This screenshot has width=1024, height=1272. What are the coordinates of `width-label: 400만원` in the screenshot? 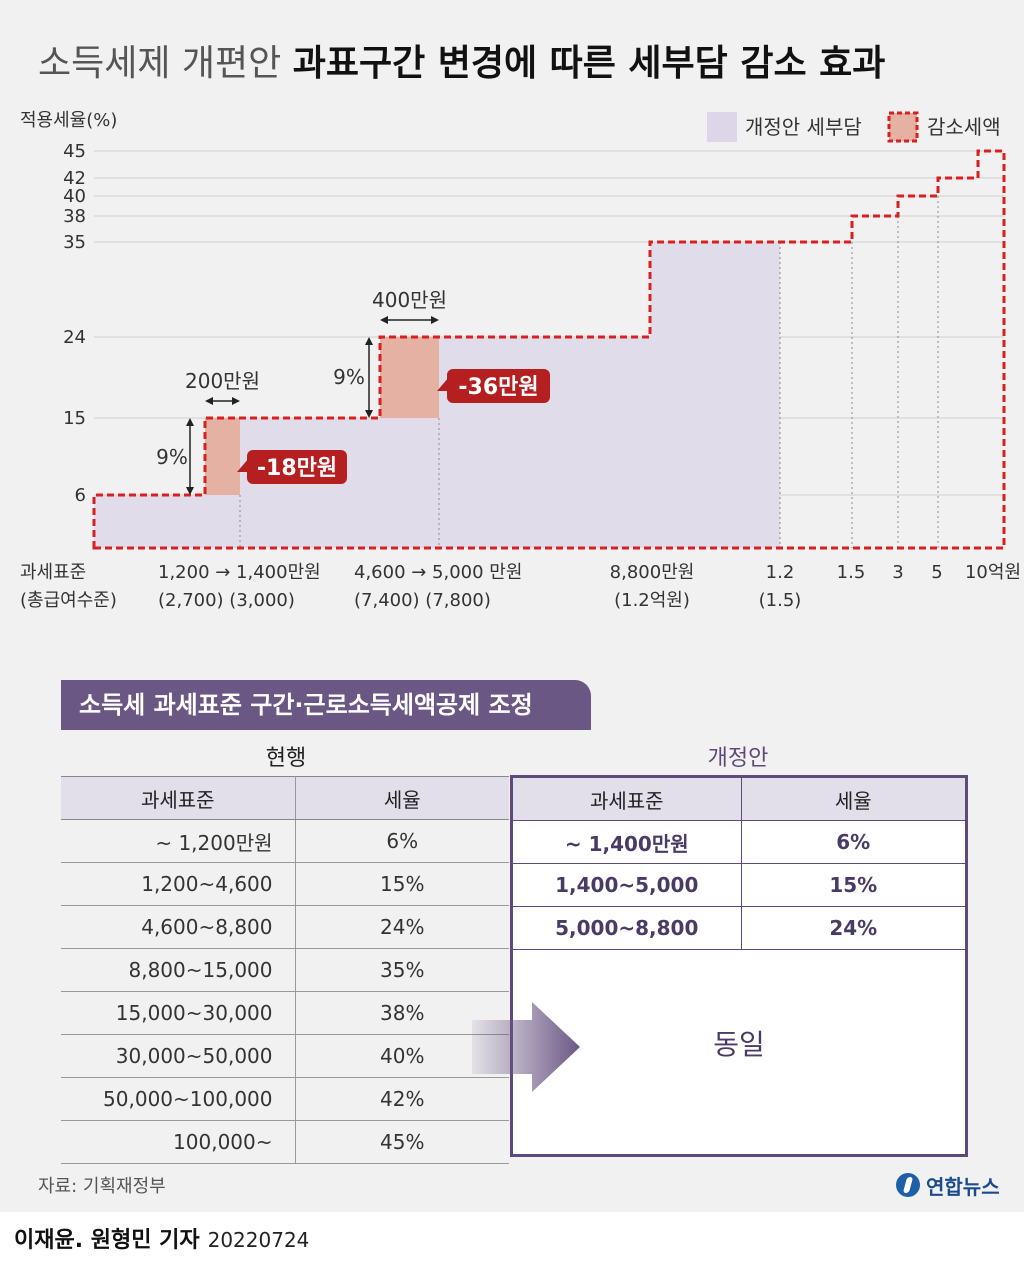 It's located at (409, 300).